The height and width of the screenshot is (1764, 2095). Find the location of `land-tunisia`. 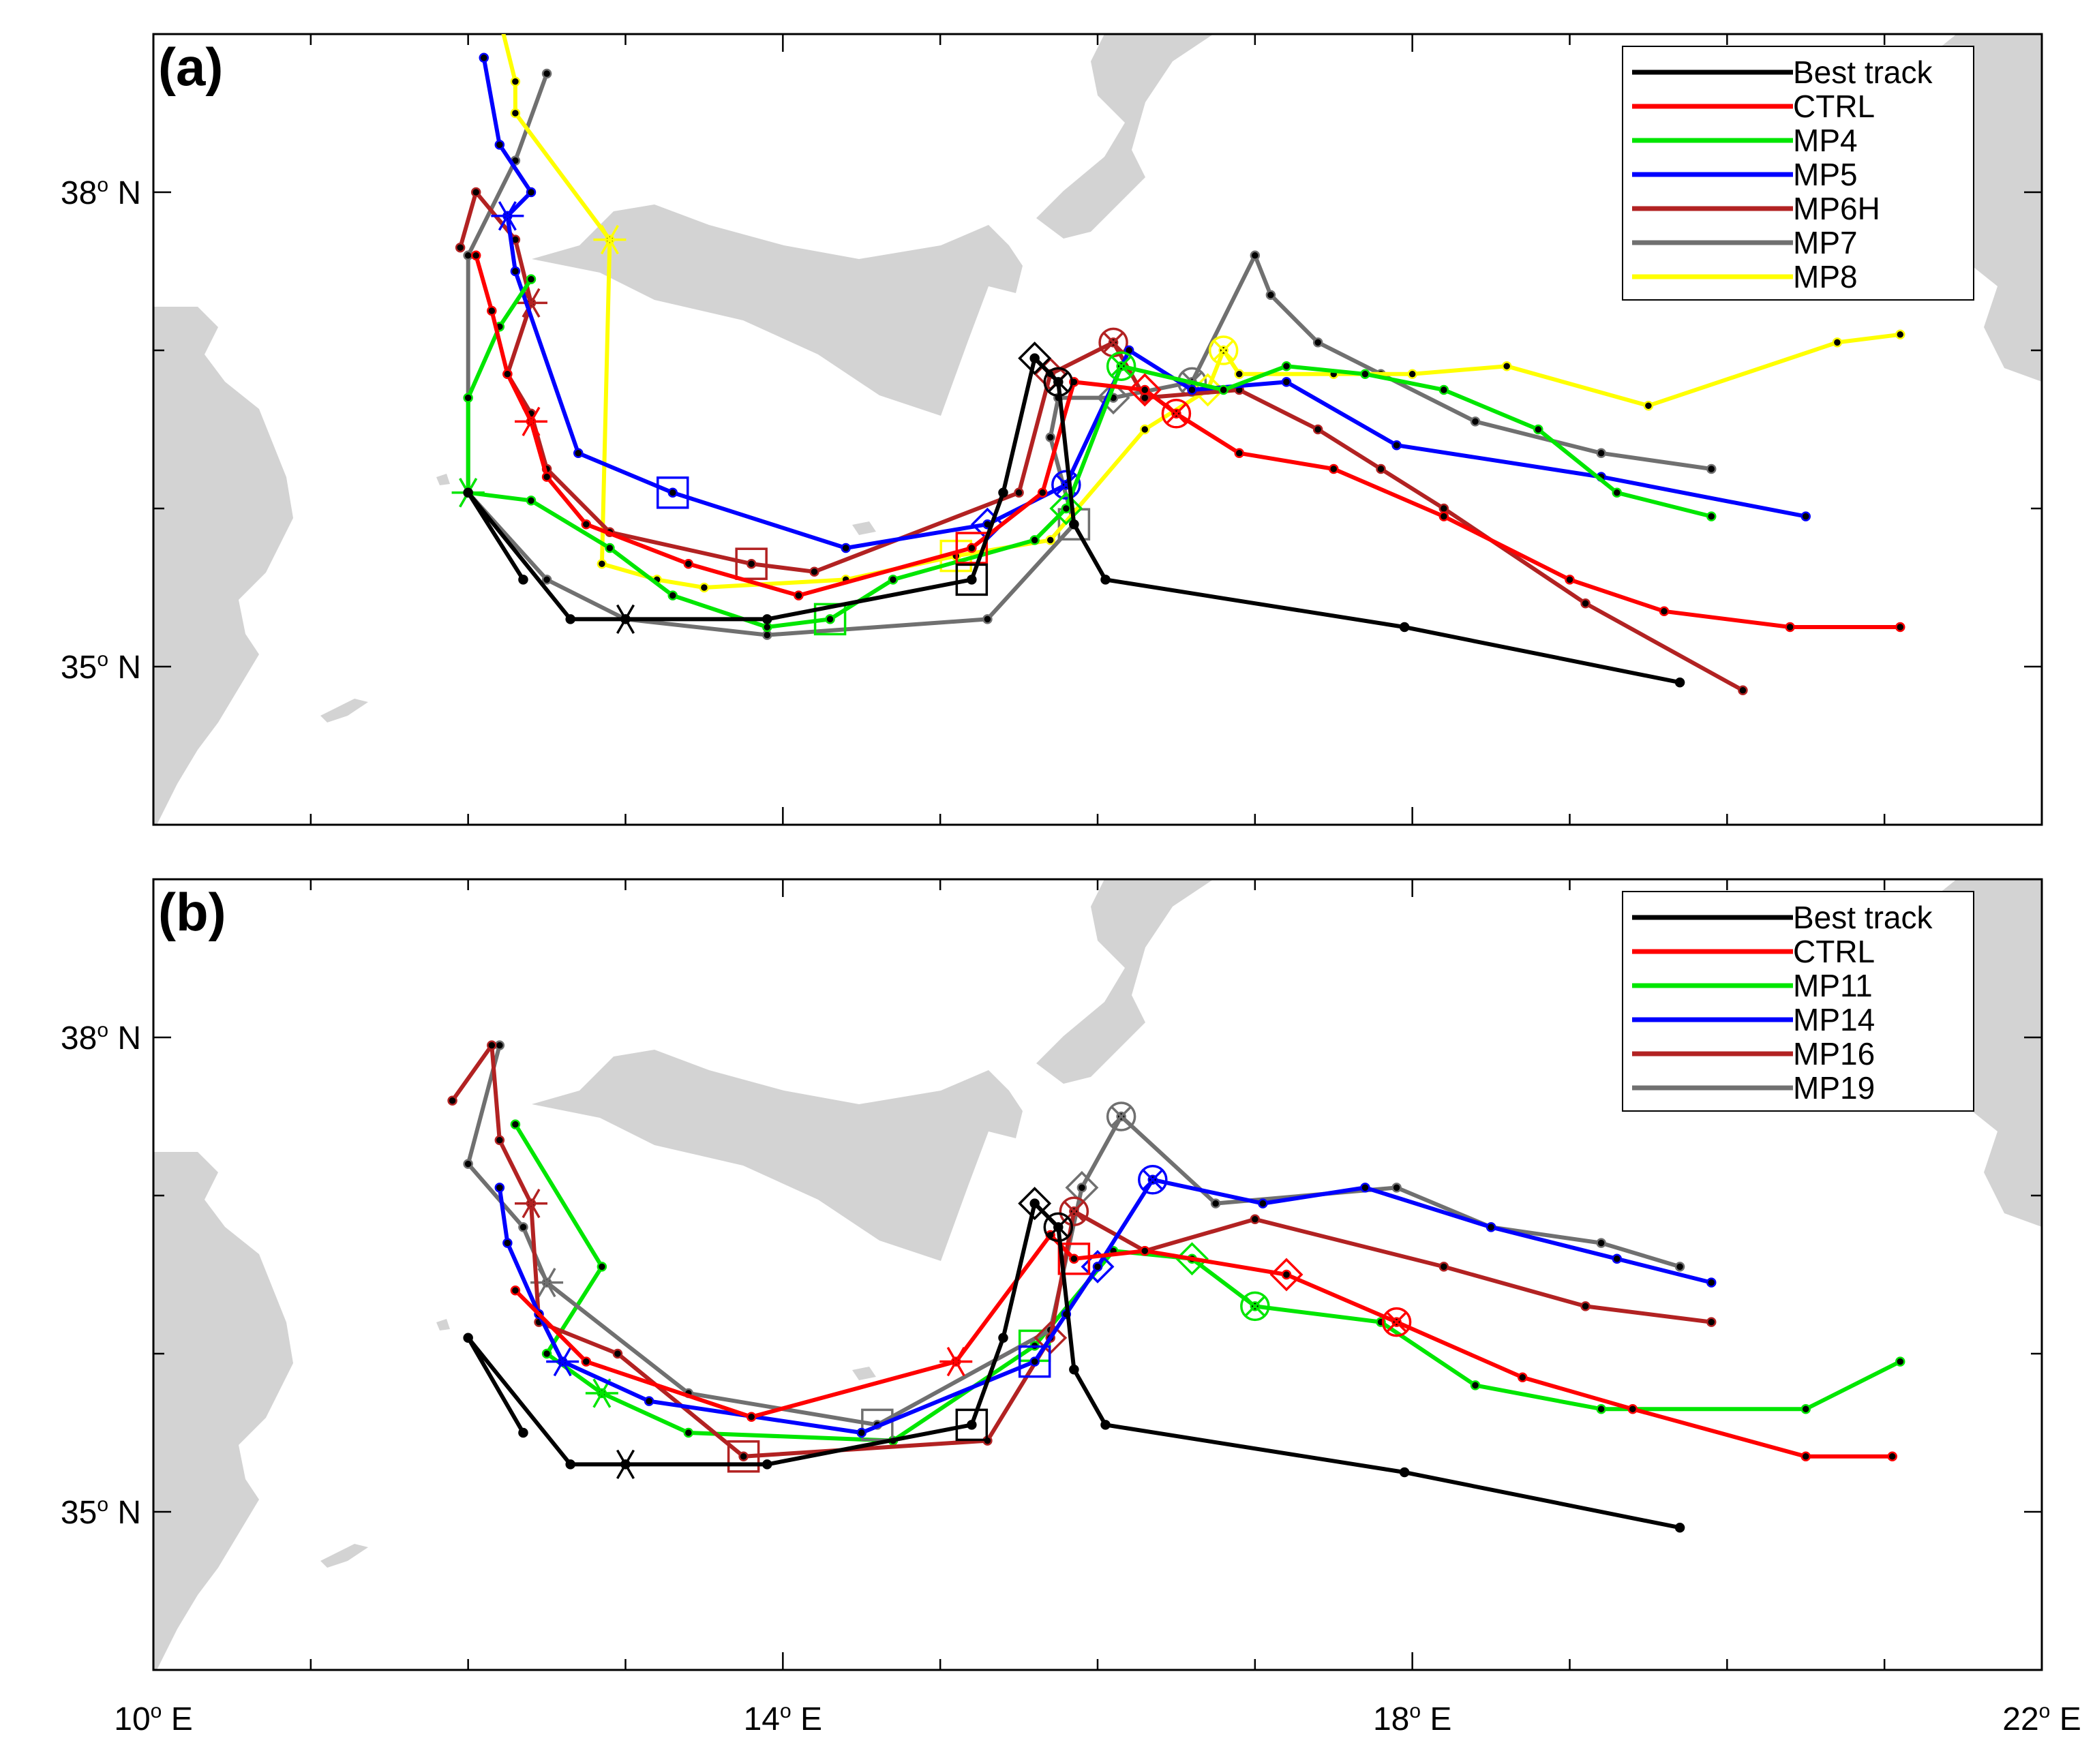

land-tunisia is located at coordinates (223, 1411).